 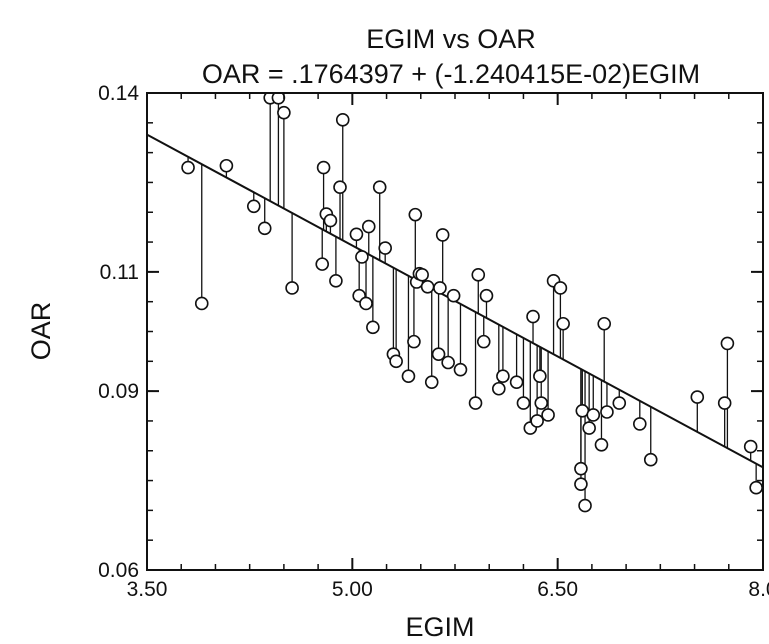 I want to click on y-axis-label: OAR, so click(x=41, y=331).